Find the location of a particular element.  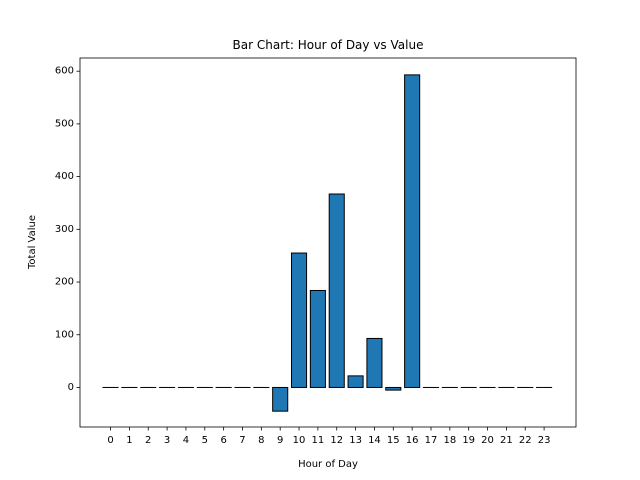

chart-title: Bar Chart: Hour of Day vs Value is located at coordinates (328, 45).